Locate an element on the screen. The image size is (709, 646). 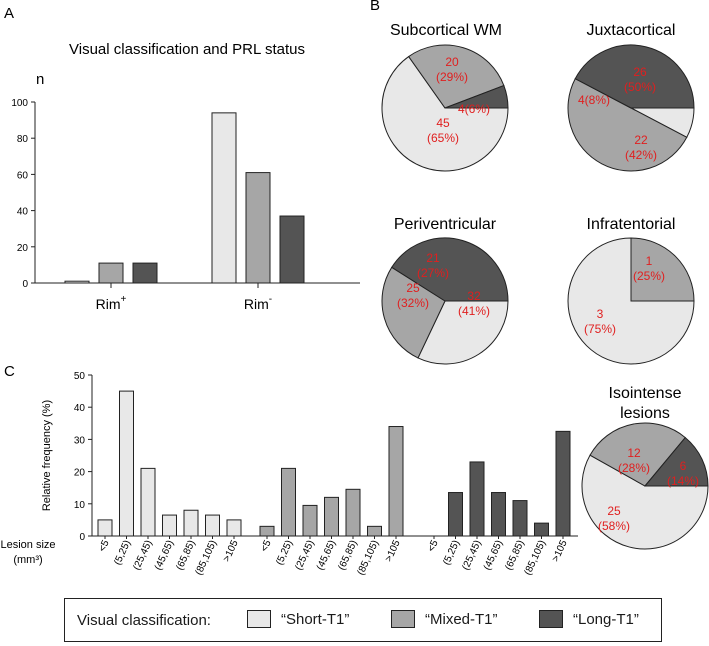
chart-a-title: Visual classification and PRL status is located at coordinates (187, 49).